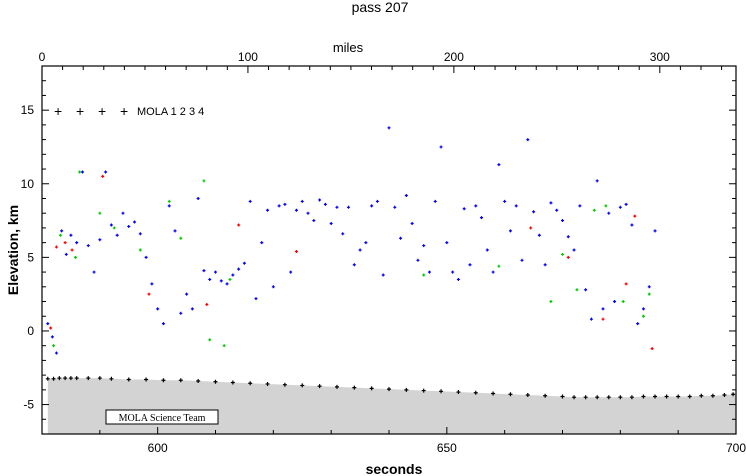  Describe the element at coordinates (28, 110) in the screenshot. I see `y-tick-label: 15` at that location.